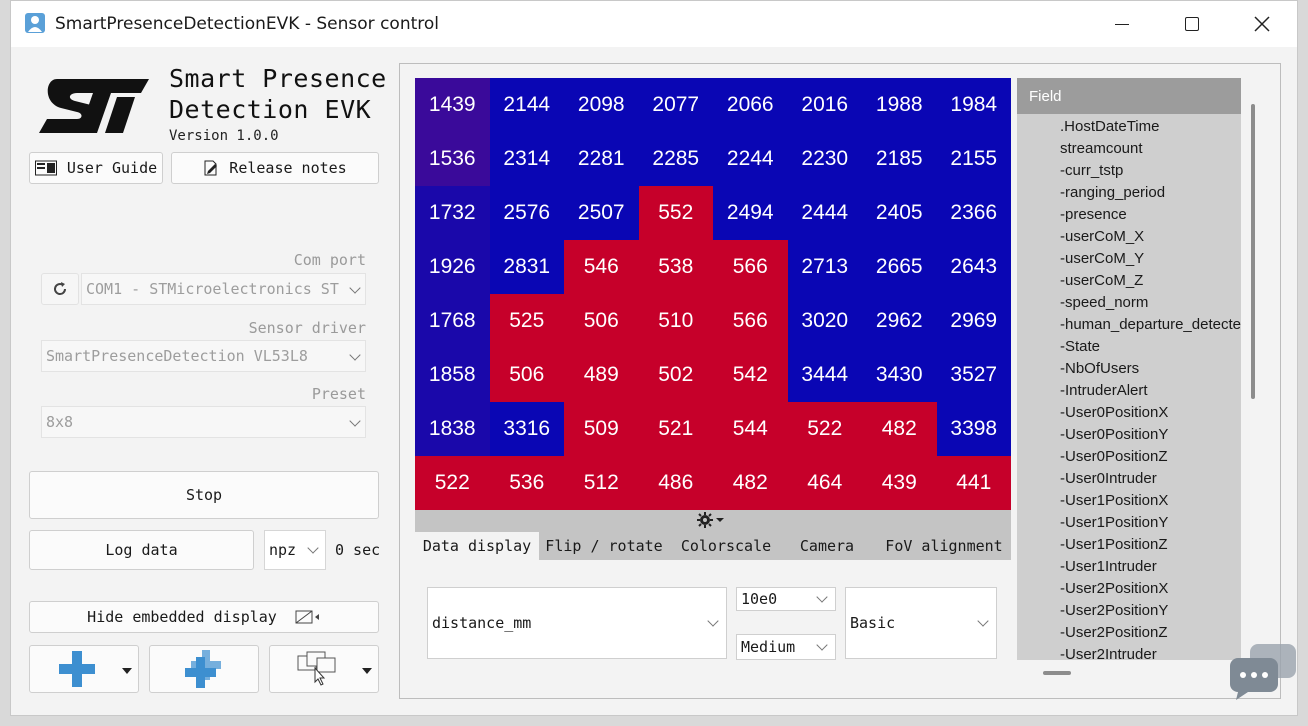 This screenshot has height=726, width=1308. I want to click on field-list-item: -User2PositionX, so click(1114, 588).